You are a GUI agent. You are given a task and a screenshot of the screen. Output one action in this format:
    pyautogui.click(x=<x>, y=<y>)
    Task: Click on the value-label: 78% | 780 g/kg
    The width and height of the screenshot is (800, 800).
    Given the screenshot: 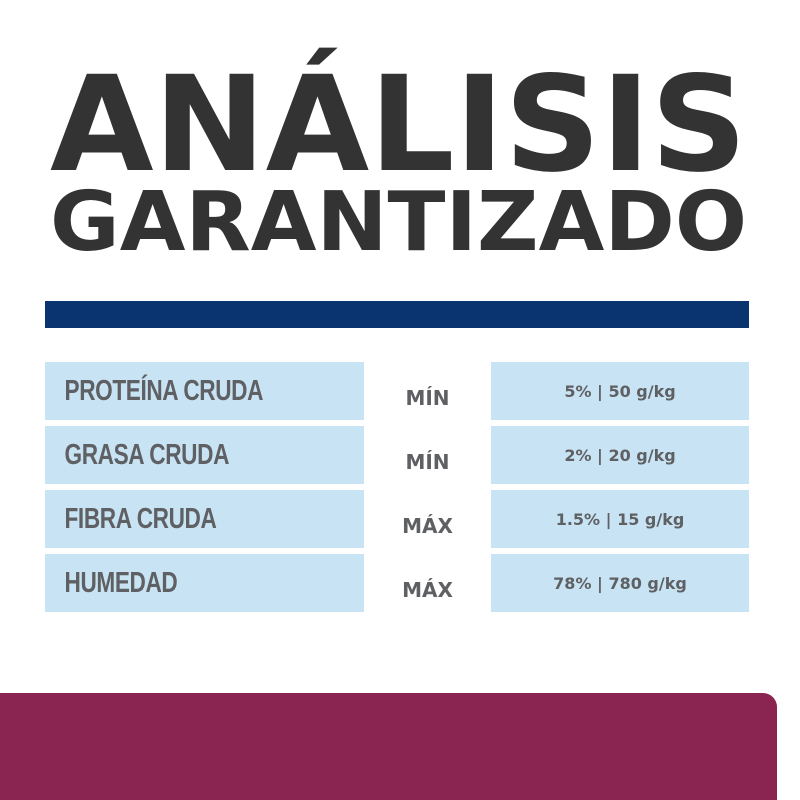 What is the action you would take?
    pyautogui.click(x=620, y=583)
    